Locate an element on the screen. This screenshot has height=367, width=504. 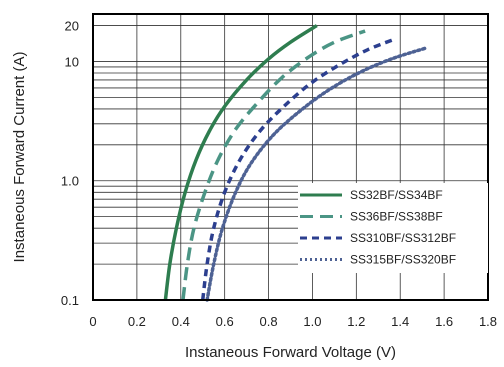
x-tick-label: 0.4 is located at coordinates (181, 321).